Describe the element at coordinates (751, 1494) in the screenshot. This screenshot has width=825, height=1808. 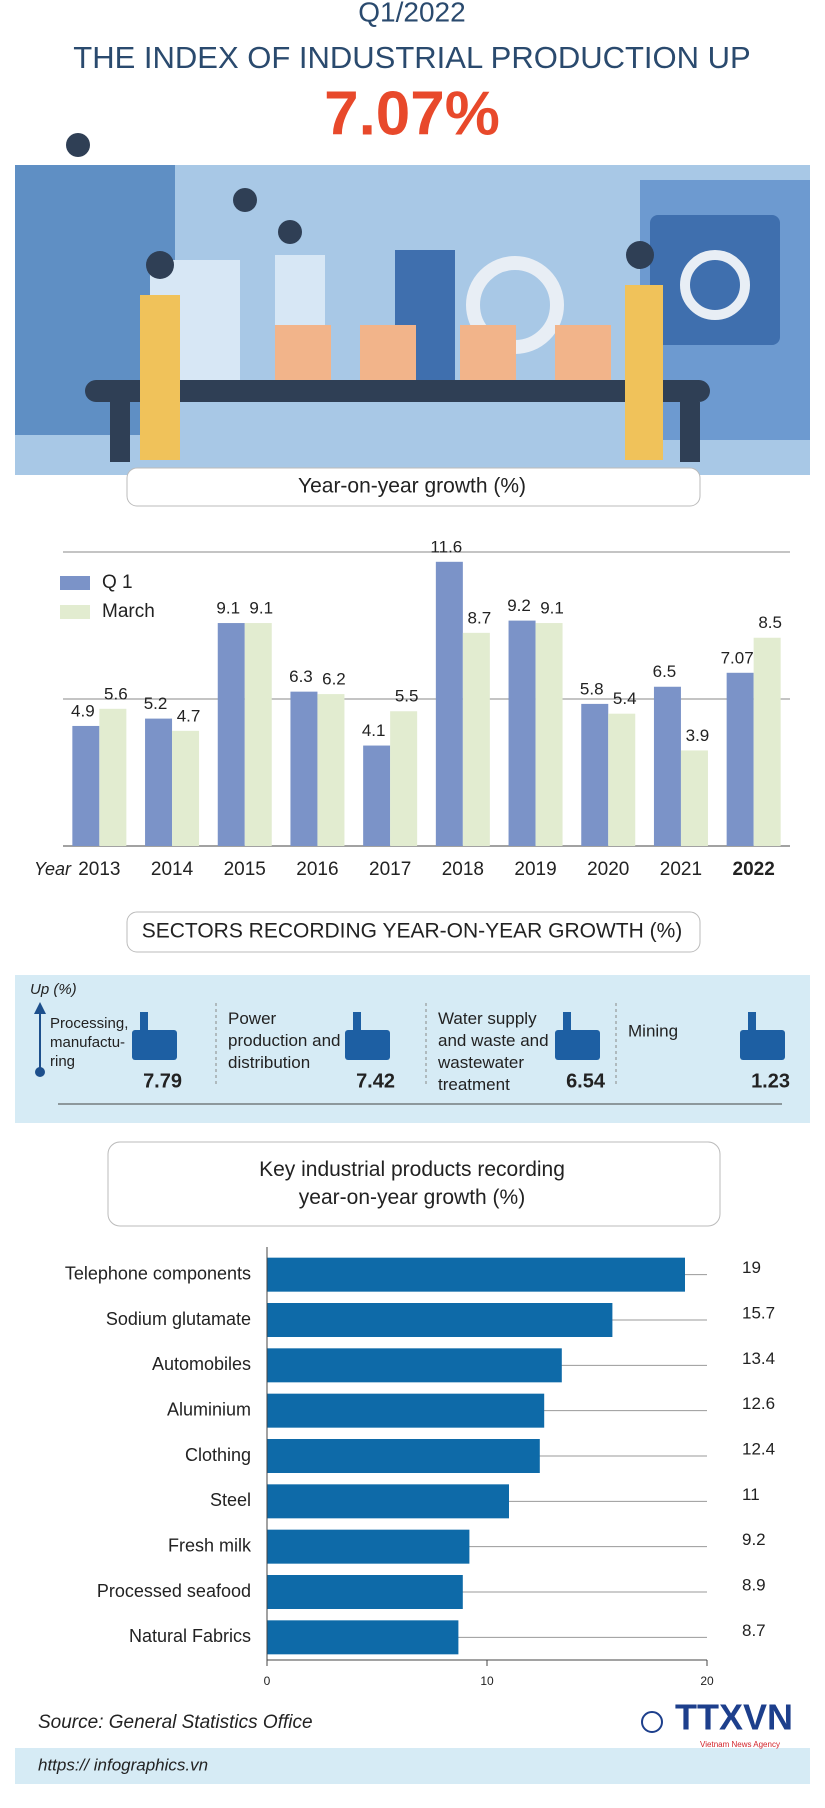
I see `value-label: 11` at that location.